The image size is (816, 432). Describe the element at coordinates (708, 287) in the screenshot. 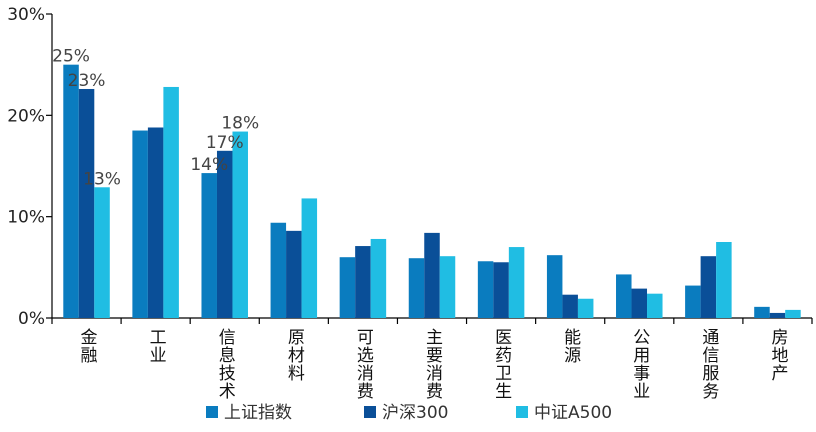

I see `bar-沪深300-通信服务` at that location.